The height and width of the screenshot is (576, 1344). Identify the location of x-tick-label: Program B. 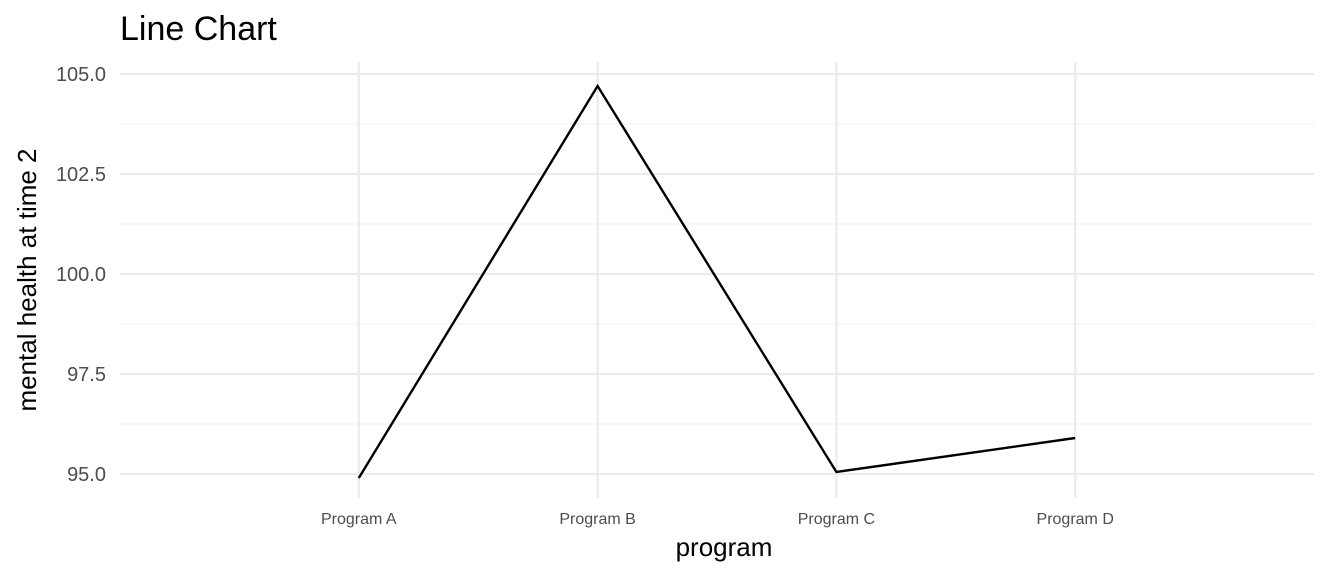
(597, 519).